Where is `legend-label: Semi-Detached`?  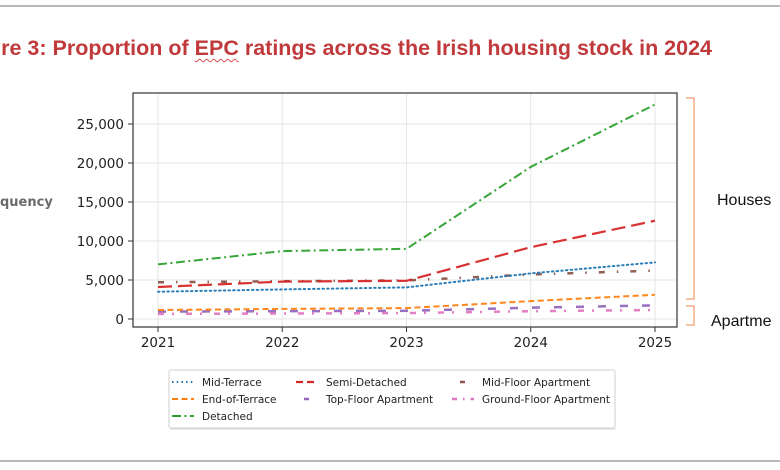
legend-label: Semi-Detached is located at coordinates (366, 383).